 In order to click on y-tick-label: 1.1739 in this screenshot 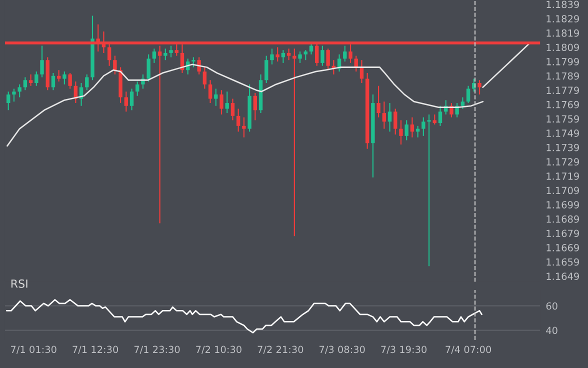, I will do `click(562, 148)`.